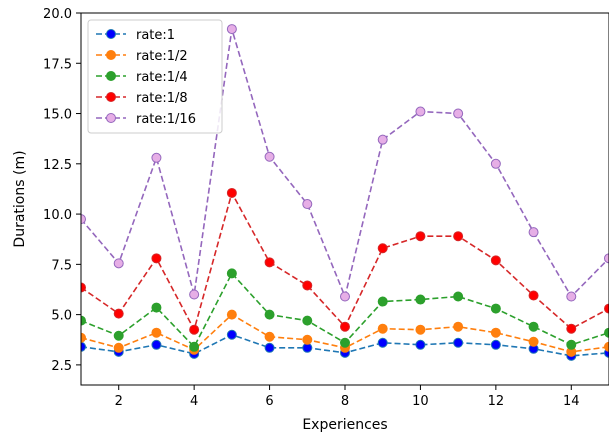  What do you see at coordinates (57, 215) in the screenshot?
I see `y-tick-label: 10.0` at bounding box center [57, 215].